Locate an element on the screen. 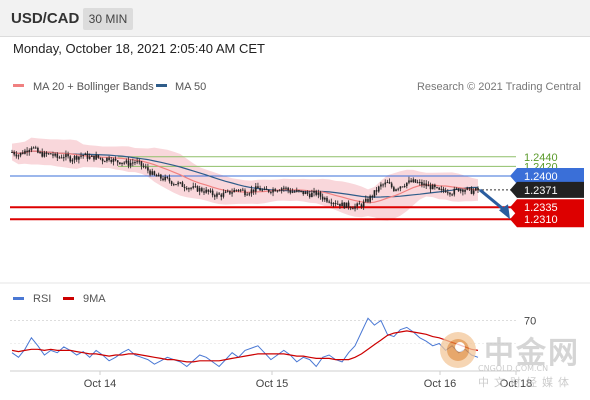 The image size is (590, 400). copyright-text: Research © 2021 Trading Central is located at coordinates (499, 87).